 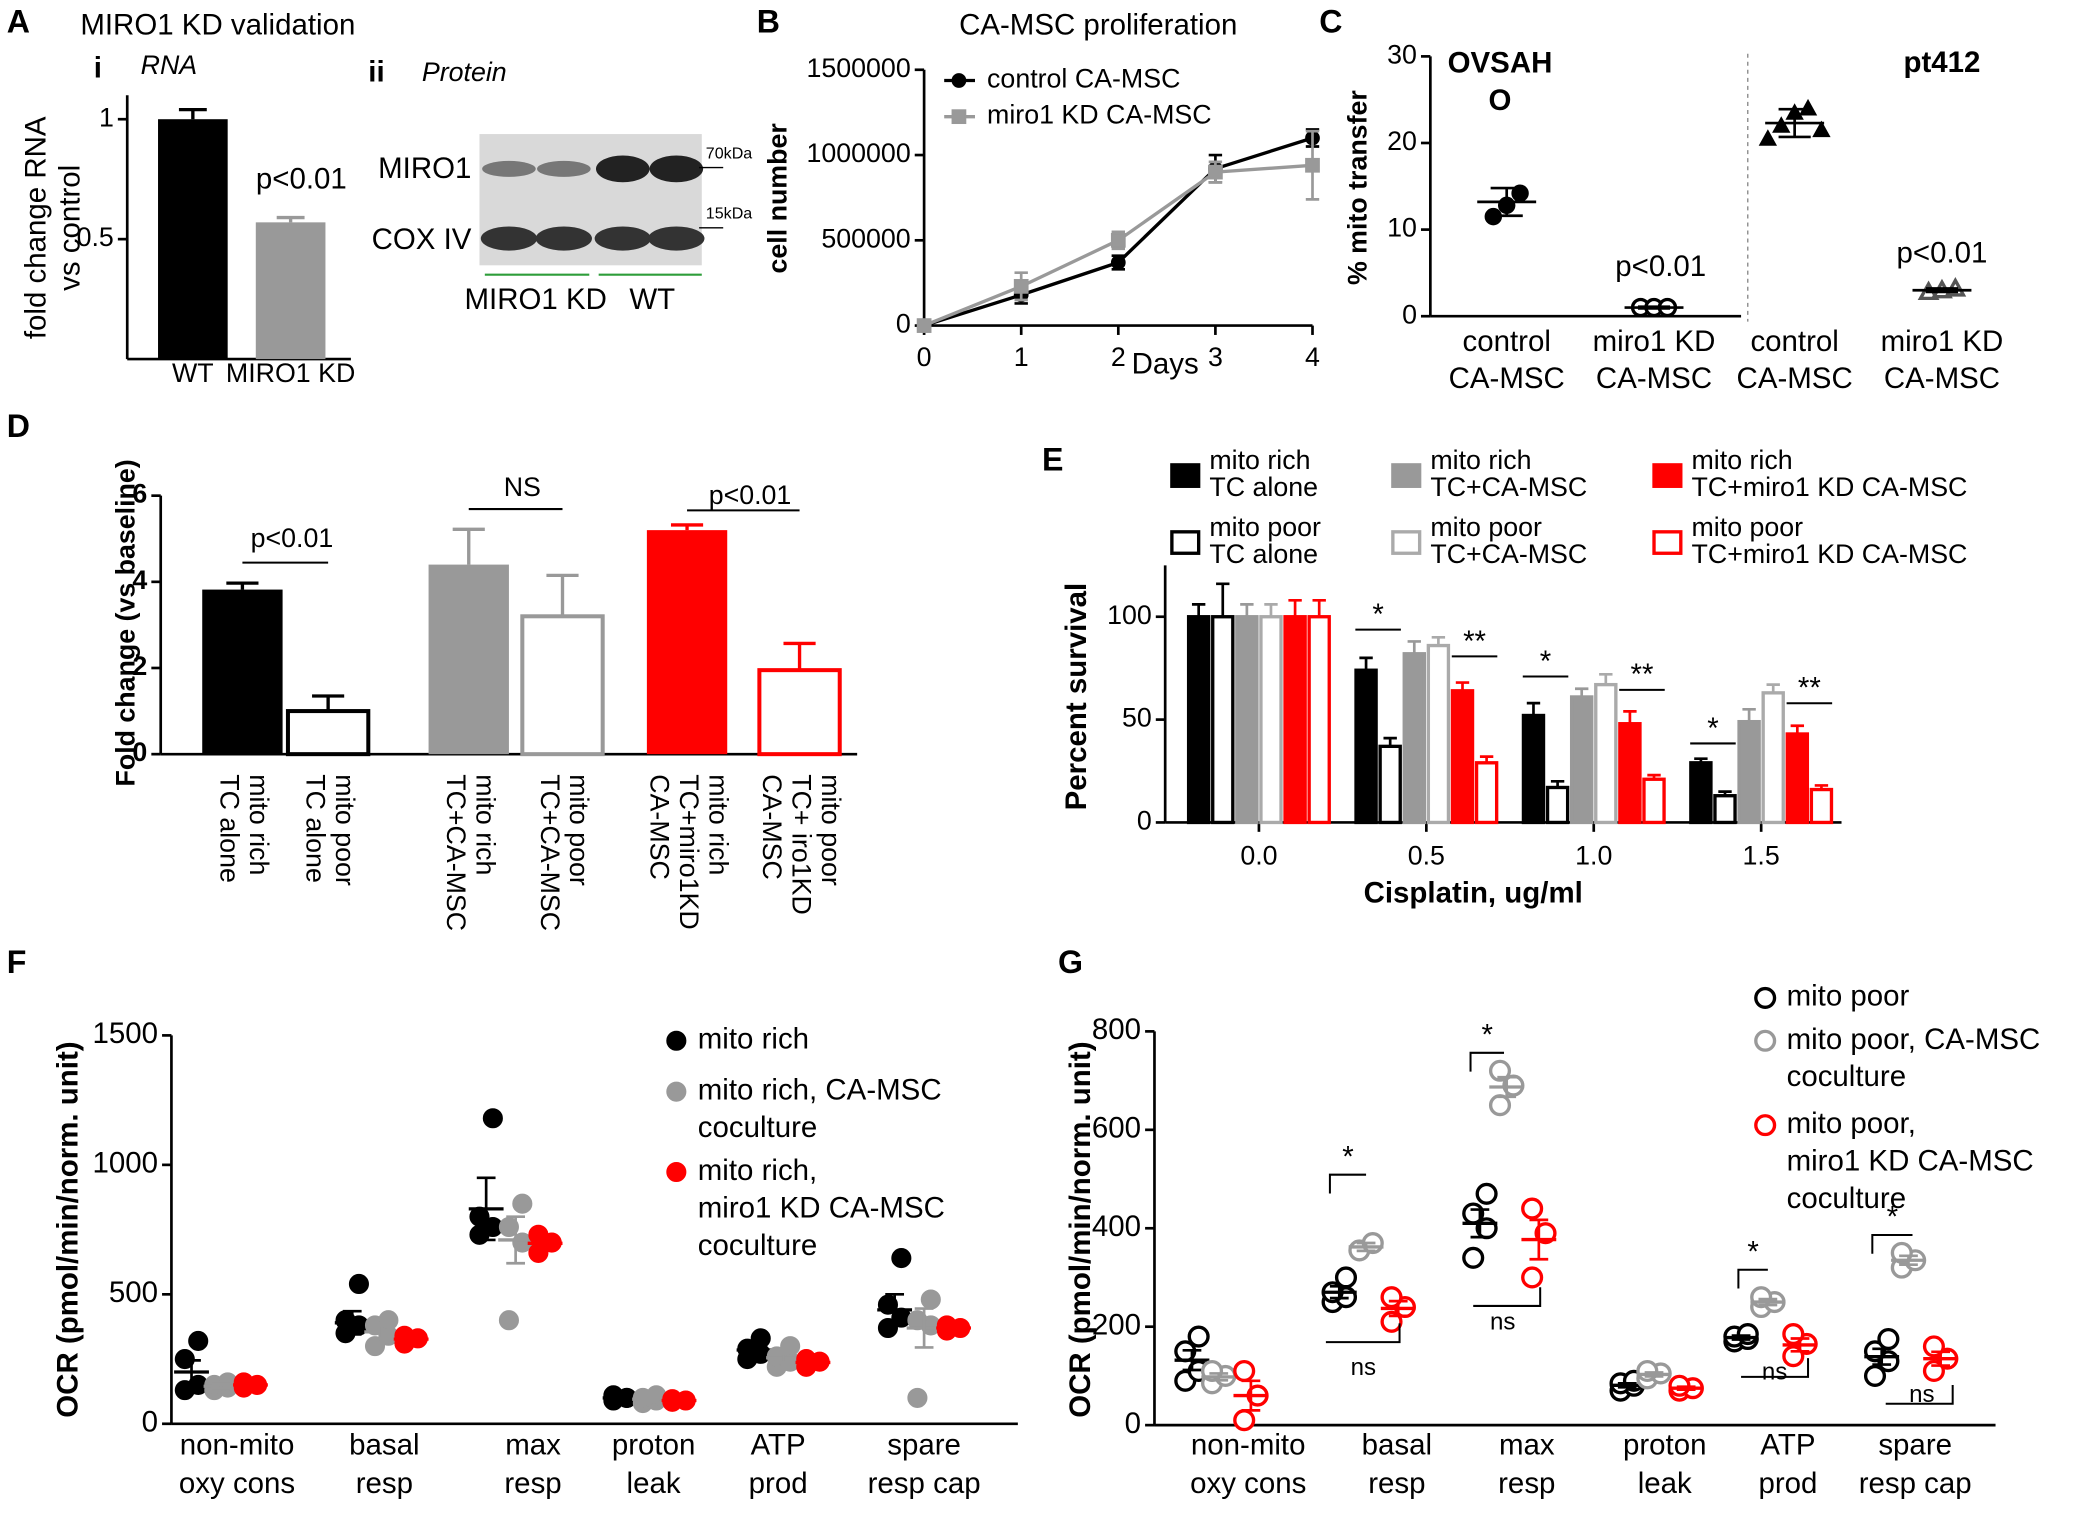 What do you see at coordinates (17, 962) in the screenshot?
I see `panel-label: F` at bounding box center [17, 962].